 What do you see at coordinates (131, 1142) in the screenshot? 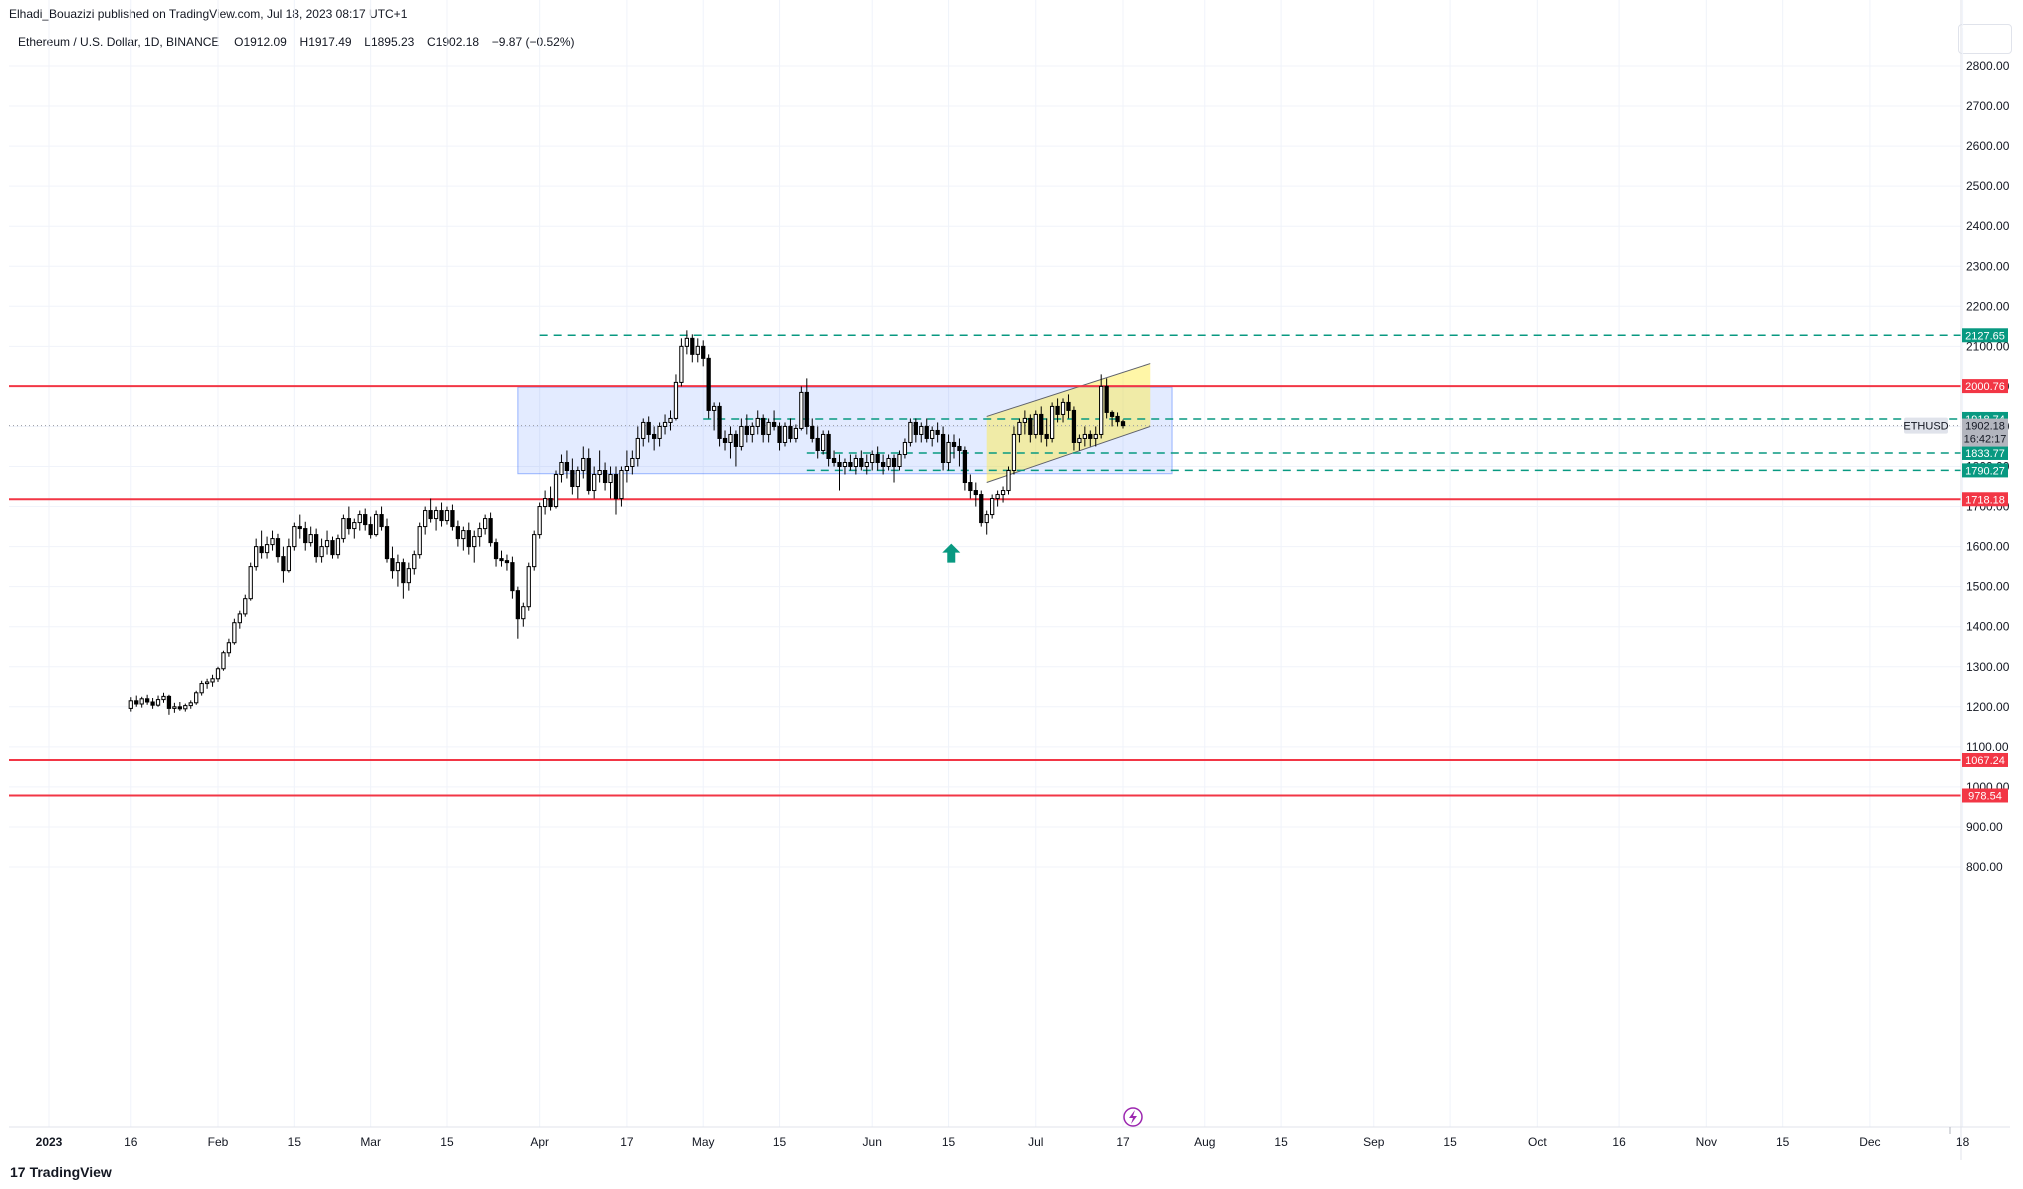
I see `date-tick-label: 16` at bounding box center [131, 1142].